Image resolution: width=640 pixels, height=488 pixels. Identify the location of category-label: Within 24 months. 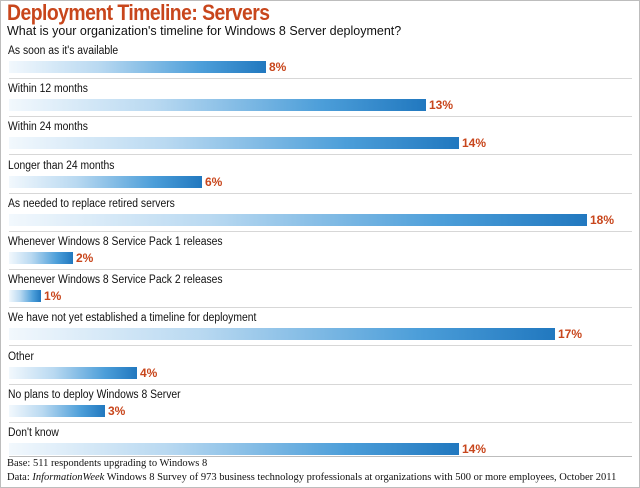
(48, 127).